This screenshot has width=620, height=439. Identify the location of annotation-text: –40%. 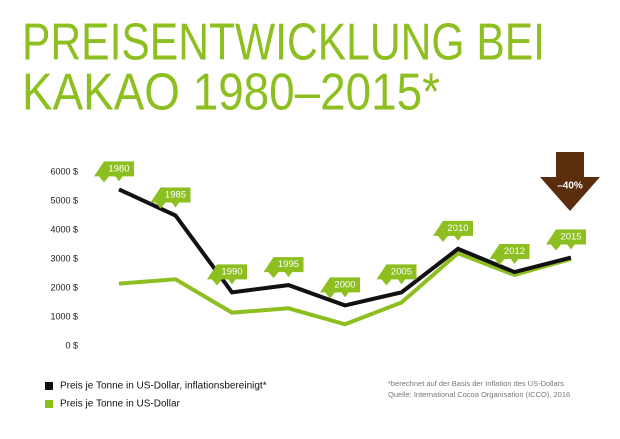
(570, 186).